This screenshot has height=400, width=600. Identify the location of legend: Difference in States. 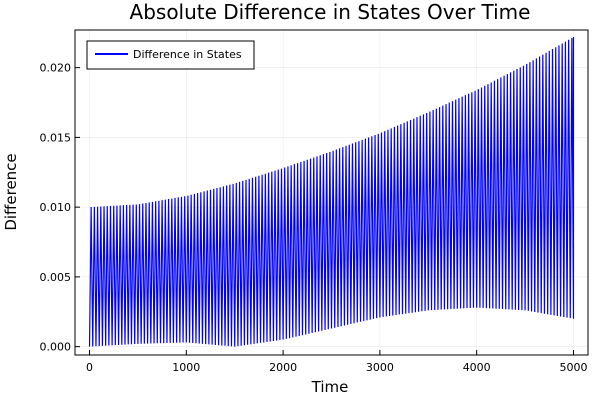
(170, 55).